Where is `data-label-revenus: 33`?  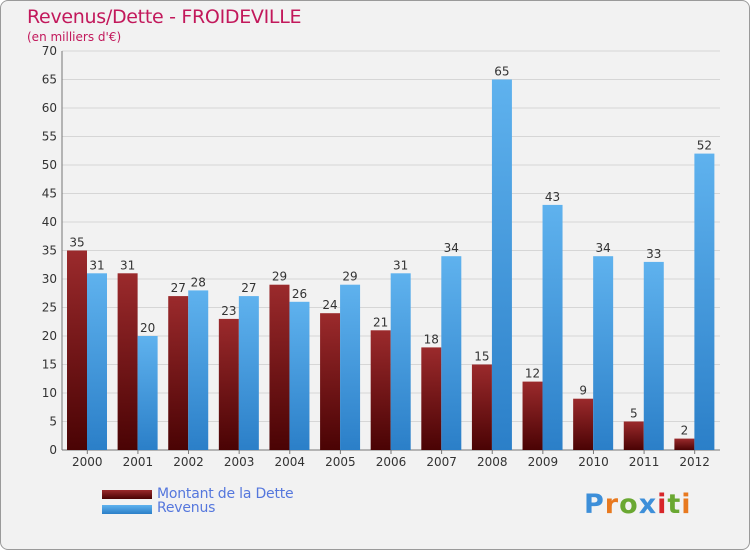
data-label-revenus: 33 is located at coordinates (653, 254).